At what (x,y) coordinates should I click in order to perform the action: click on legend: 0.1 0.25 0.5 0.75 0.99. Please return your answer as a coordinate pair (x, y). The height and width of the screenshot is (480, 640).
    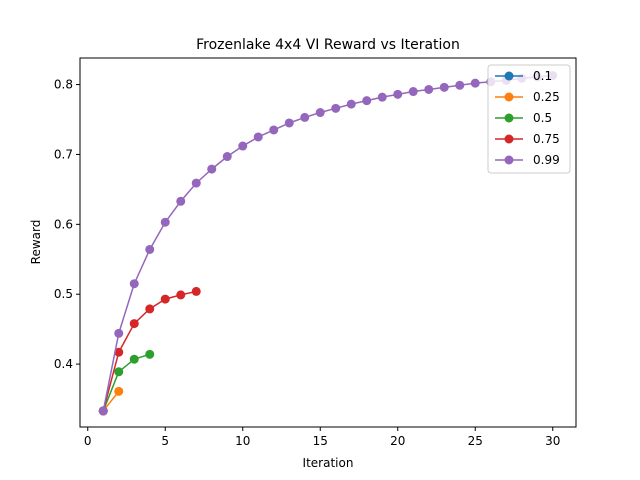
    Looking at the image, I should click on (529, 119).